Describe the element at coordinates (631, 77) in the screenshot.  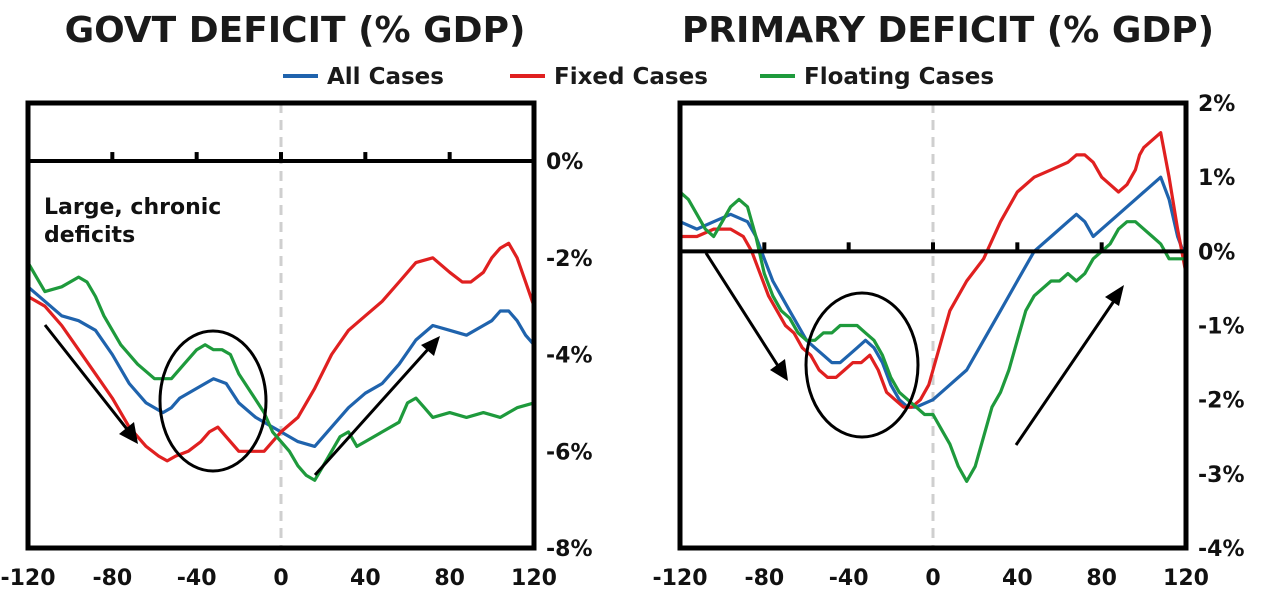
I see `legend-label-fixed: Fixed Cases` at that location.